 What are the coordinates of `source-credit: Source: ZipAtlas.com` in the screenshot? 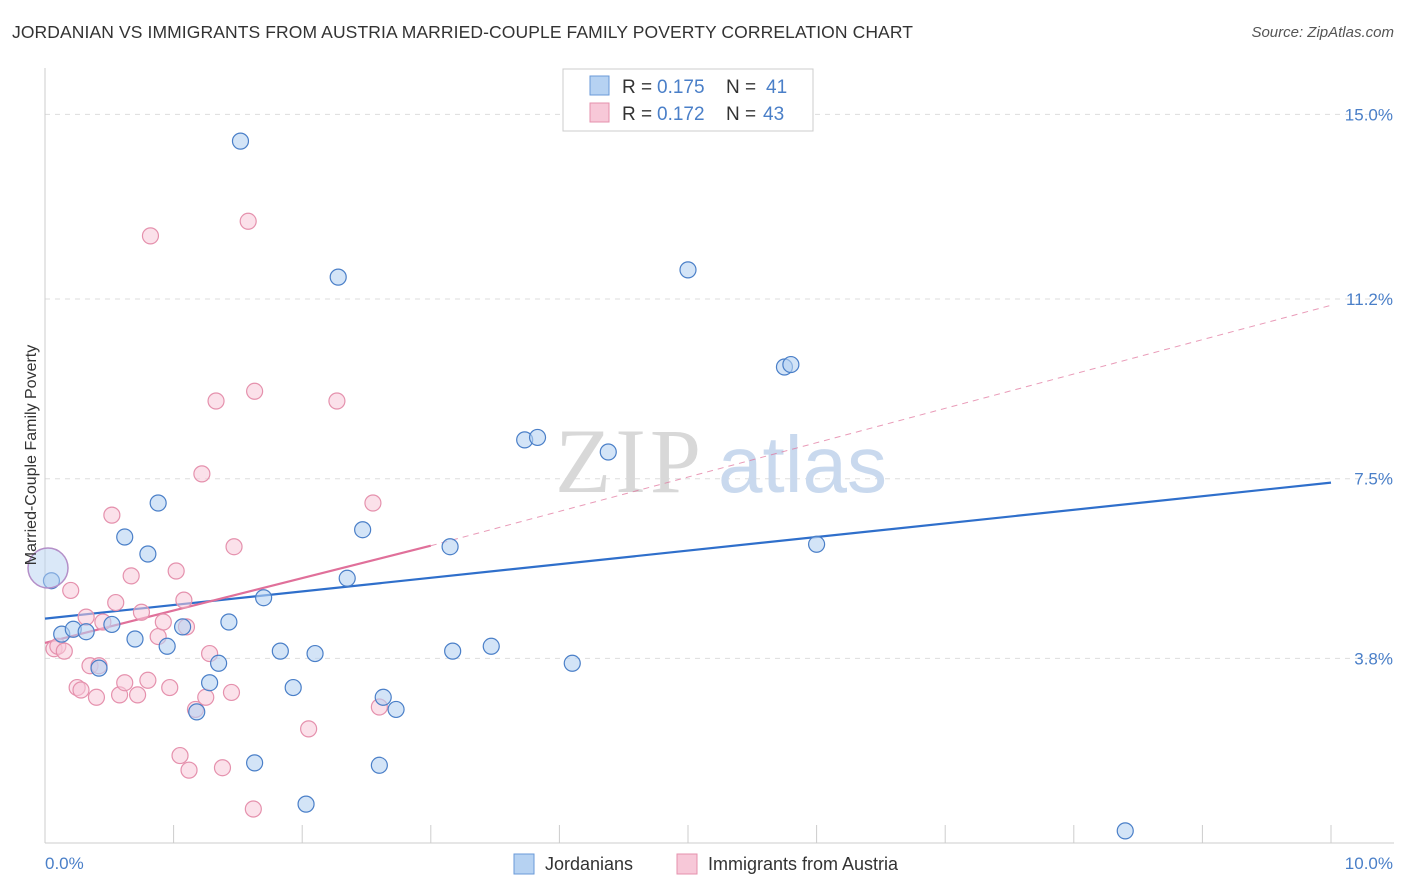 It's located at (1322, 32).